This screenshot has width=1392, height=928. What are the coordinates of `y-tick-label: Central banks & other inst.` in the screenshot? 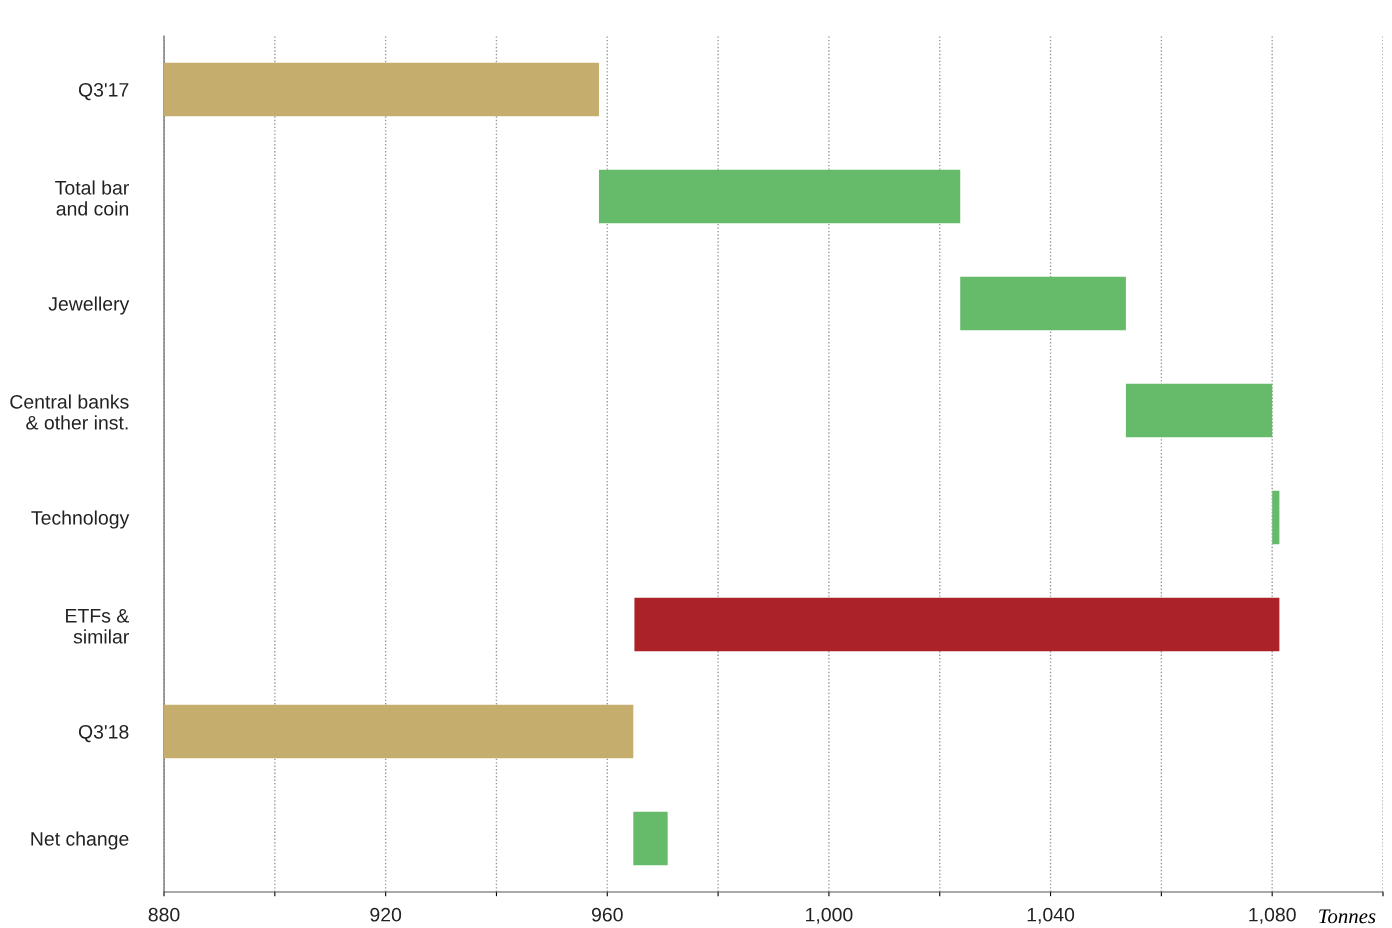 It's located at (69, 412).